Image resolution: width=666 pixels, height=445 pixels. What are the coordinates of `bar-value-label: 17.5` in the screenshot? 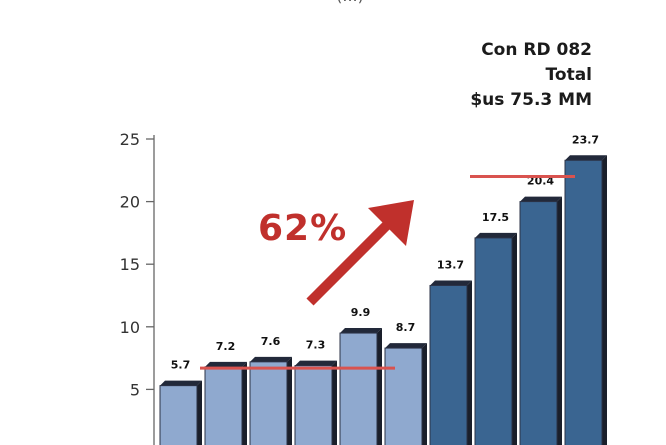 It's located at (495, 217).